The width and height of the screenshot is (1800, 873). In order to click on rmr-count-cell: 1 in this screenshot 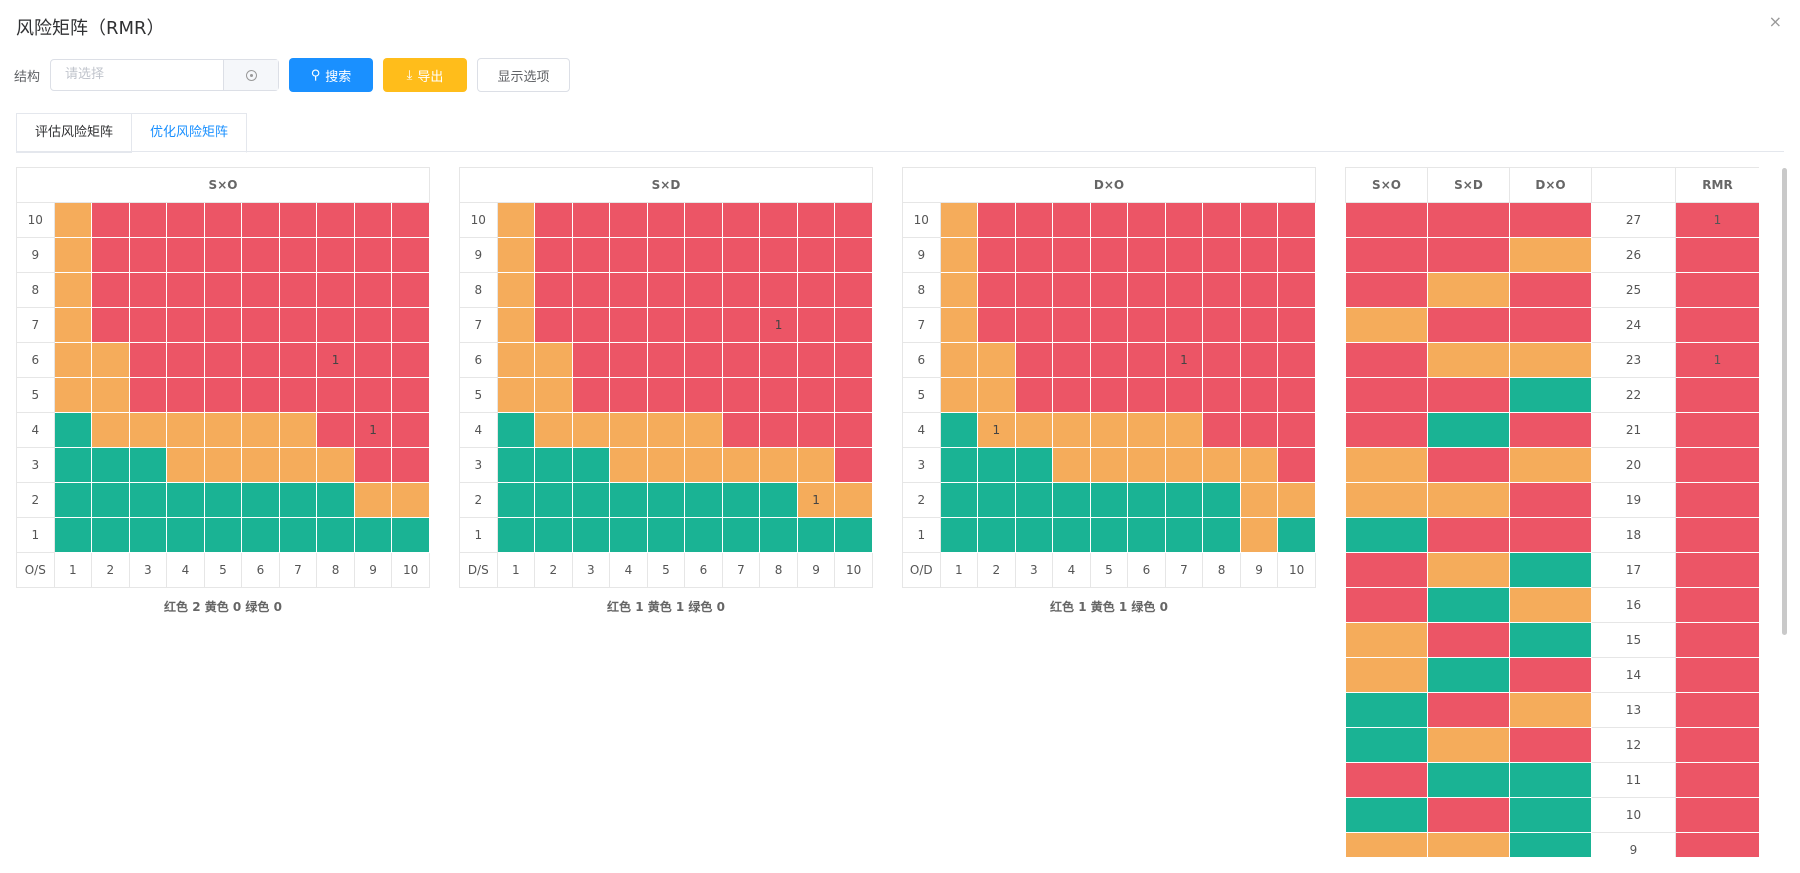, I will do `click(1717, 220)`.